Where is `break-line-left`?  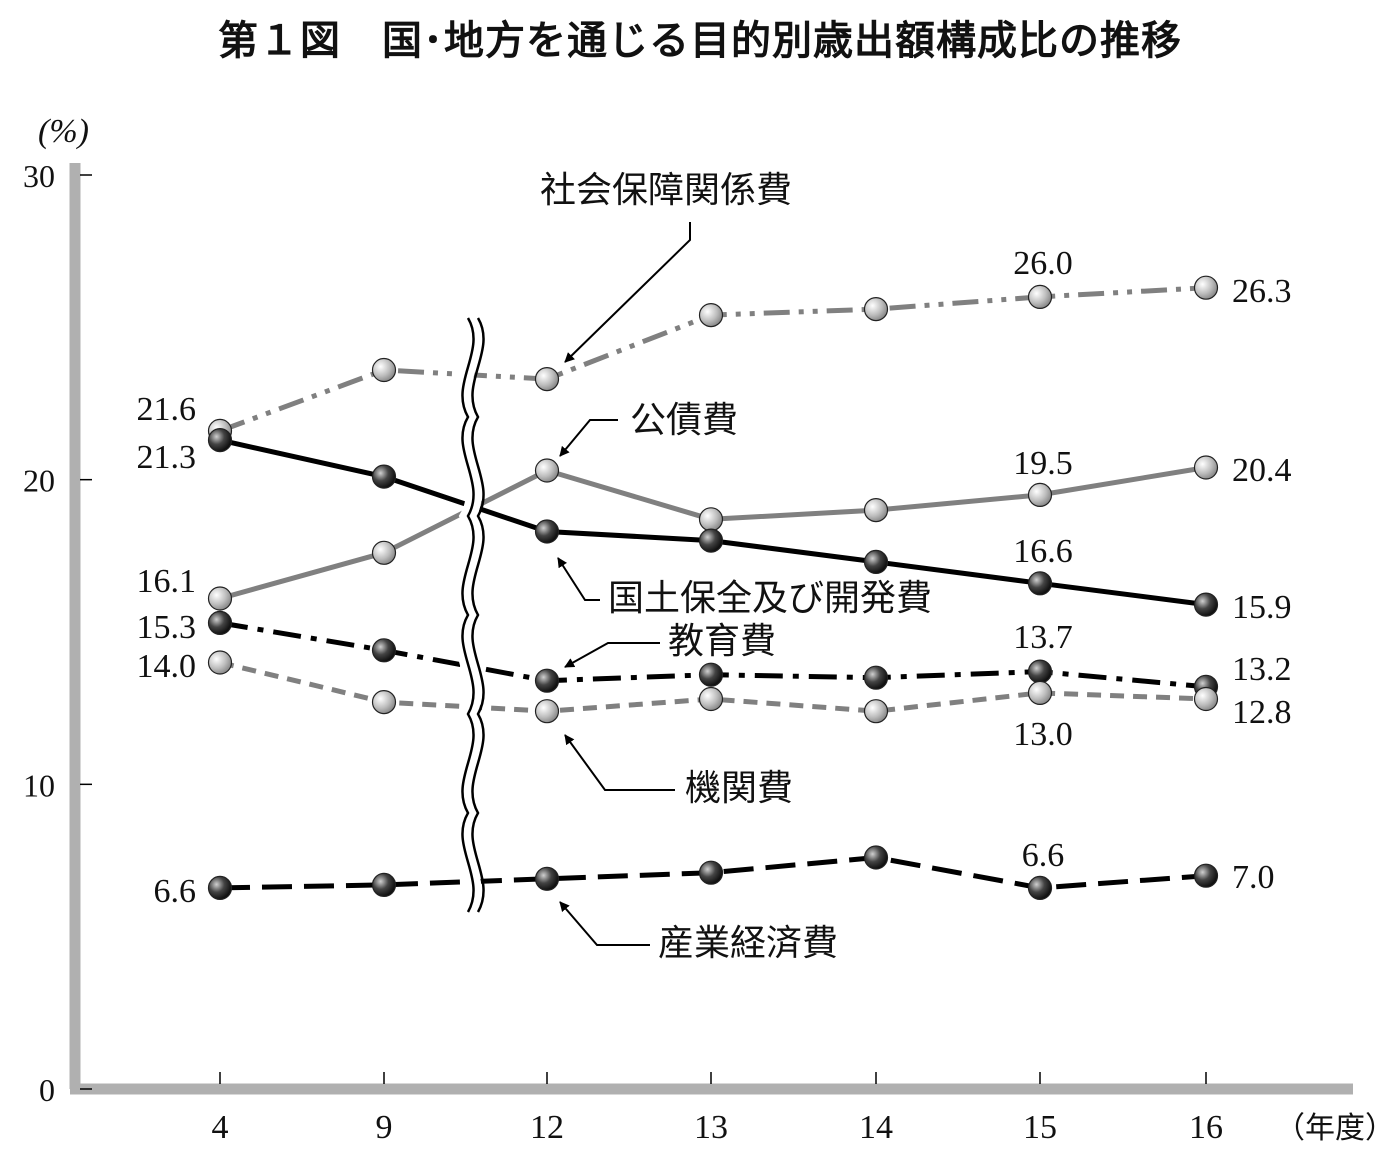 break-line-left is located at coordinates (468, 615).